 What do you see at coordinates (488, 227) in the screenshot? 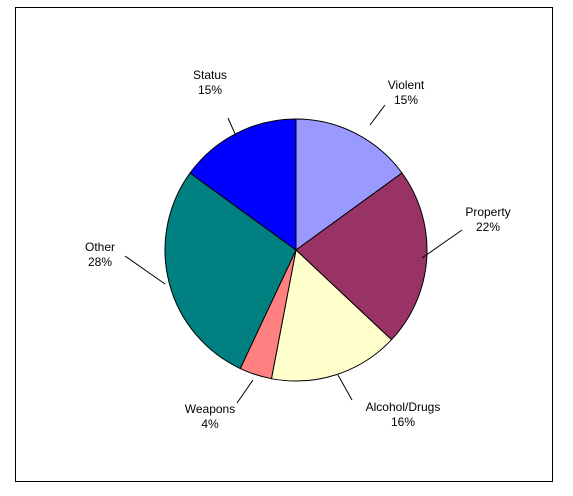
I see `slice-percent: 22%` at bounding box center [488, 227].